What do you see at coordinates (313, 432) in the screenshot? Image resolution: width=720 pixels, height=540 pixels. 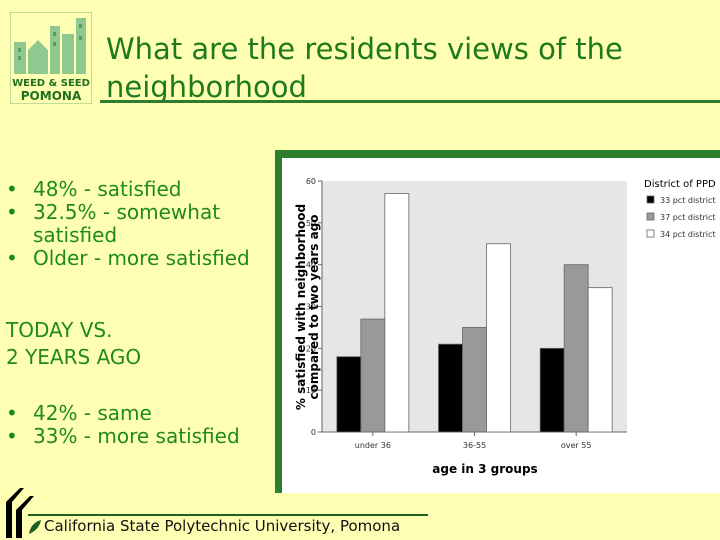 I see `y-tick-label: 0` at bounding box center [313, 432].